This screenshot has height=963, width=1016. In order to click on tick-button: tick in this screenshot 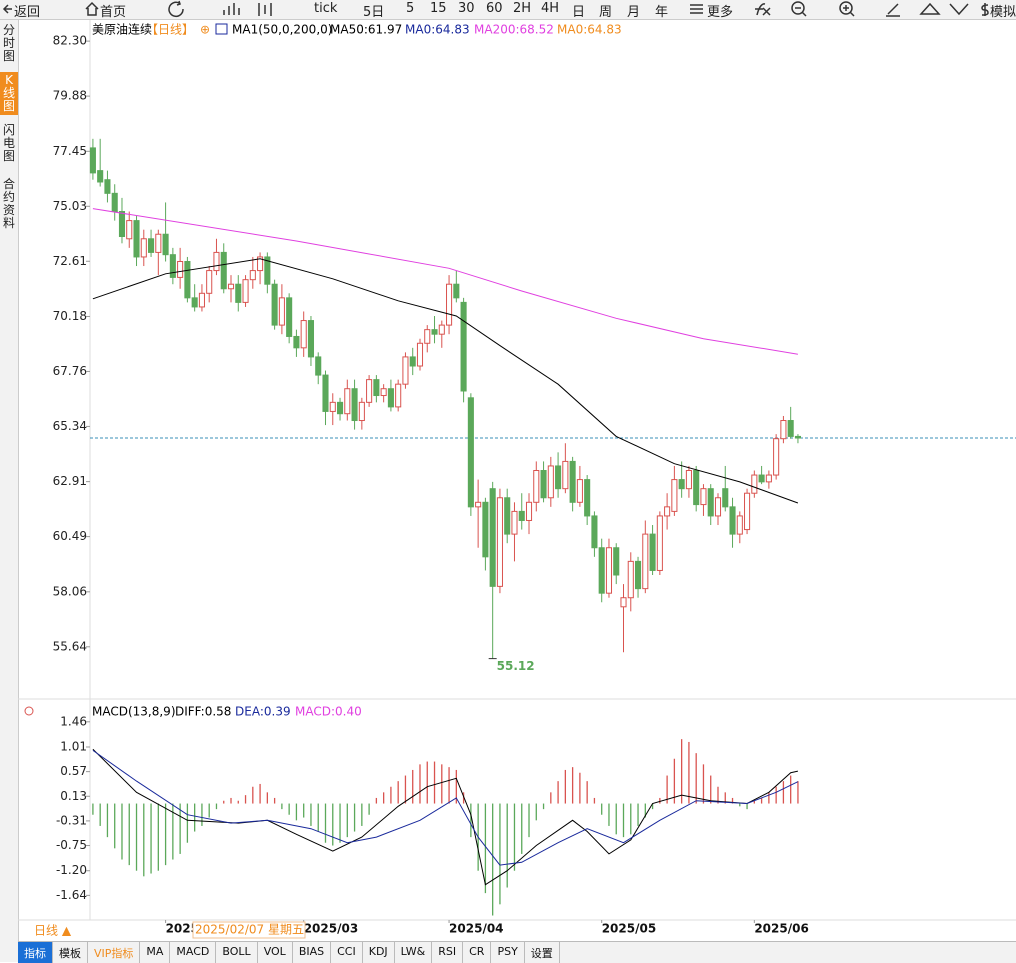, I will do `click(326, 8)`.